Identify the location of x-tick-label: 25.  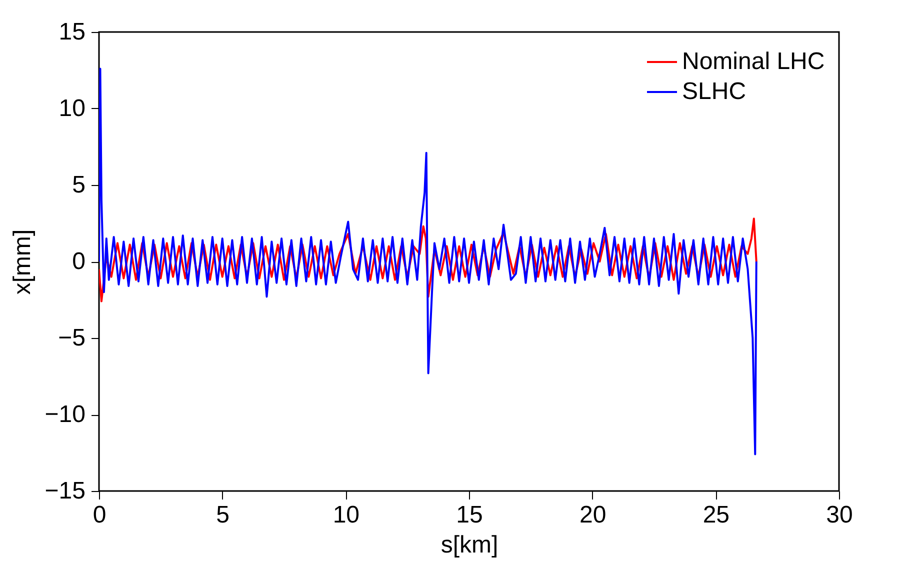
(716, 515).